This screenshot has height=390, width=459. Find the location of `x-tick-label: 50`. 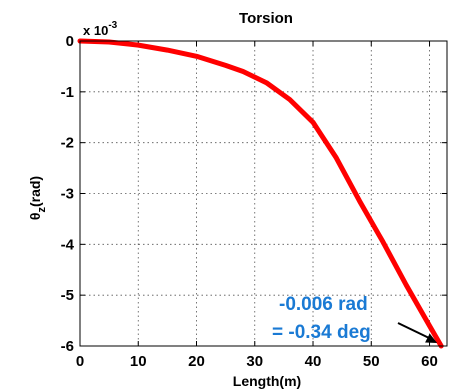

x-tick-label: 50 is located at coordinates (371, 361).